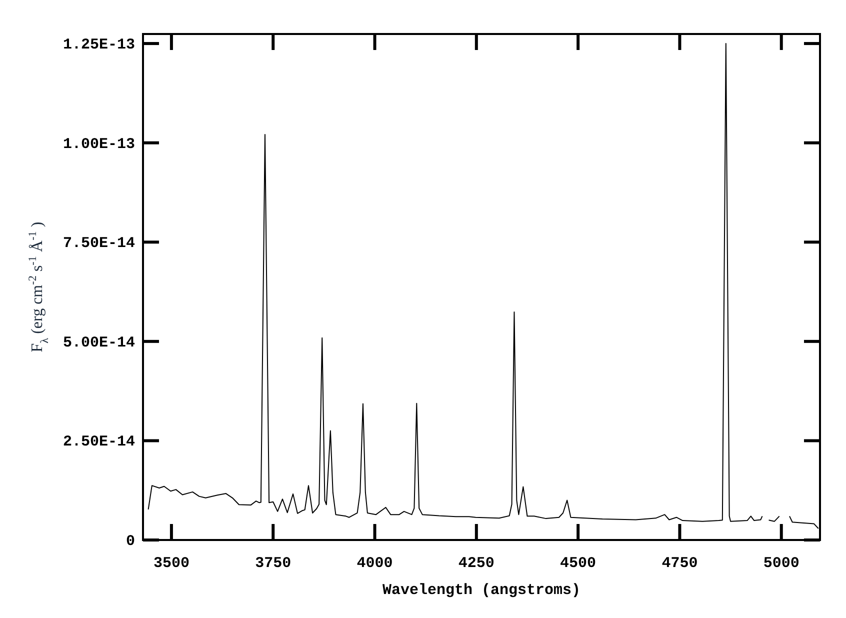  What do you see at coordinates (476, 563) in the screenshot?
I see `x-tick-label: 4250` at bounding box center [476, 563].